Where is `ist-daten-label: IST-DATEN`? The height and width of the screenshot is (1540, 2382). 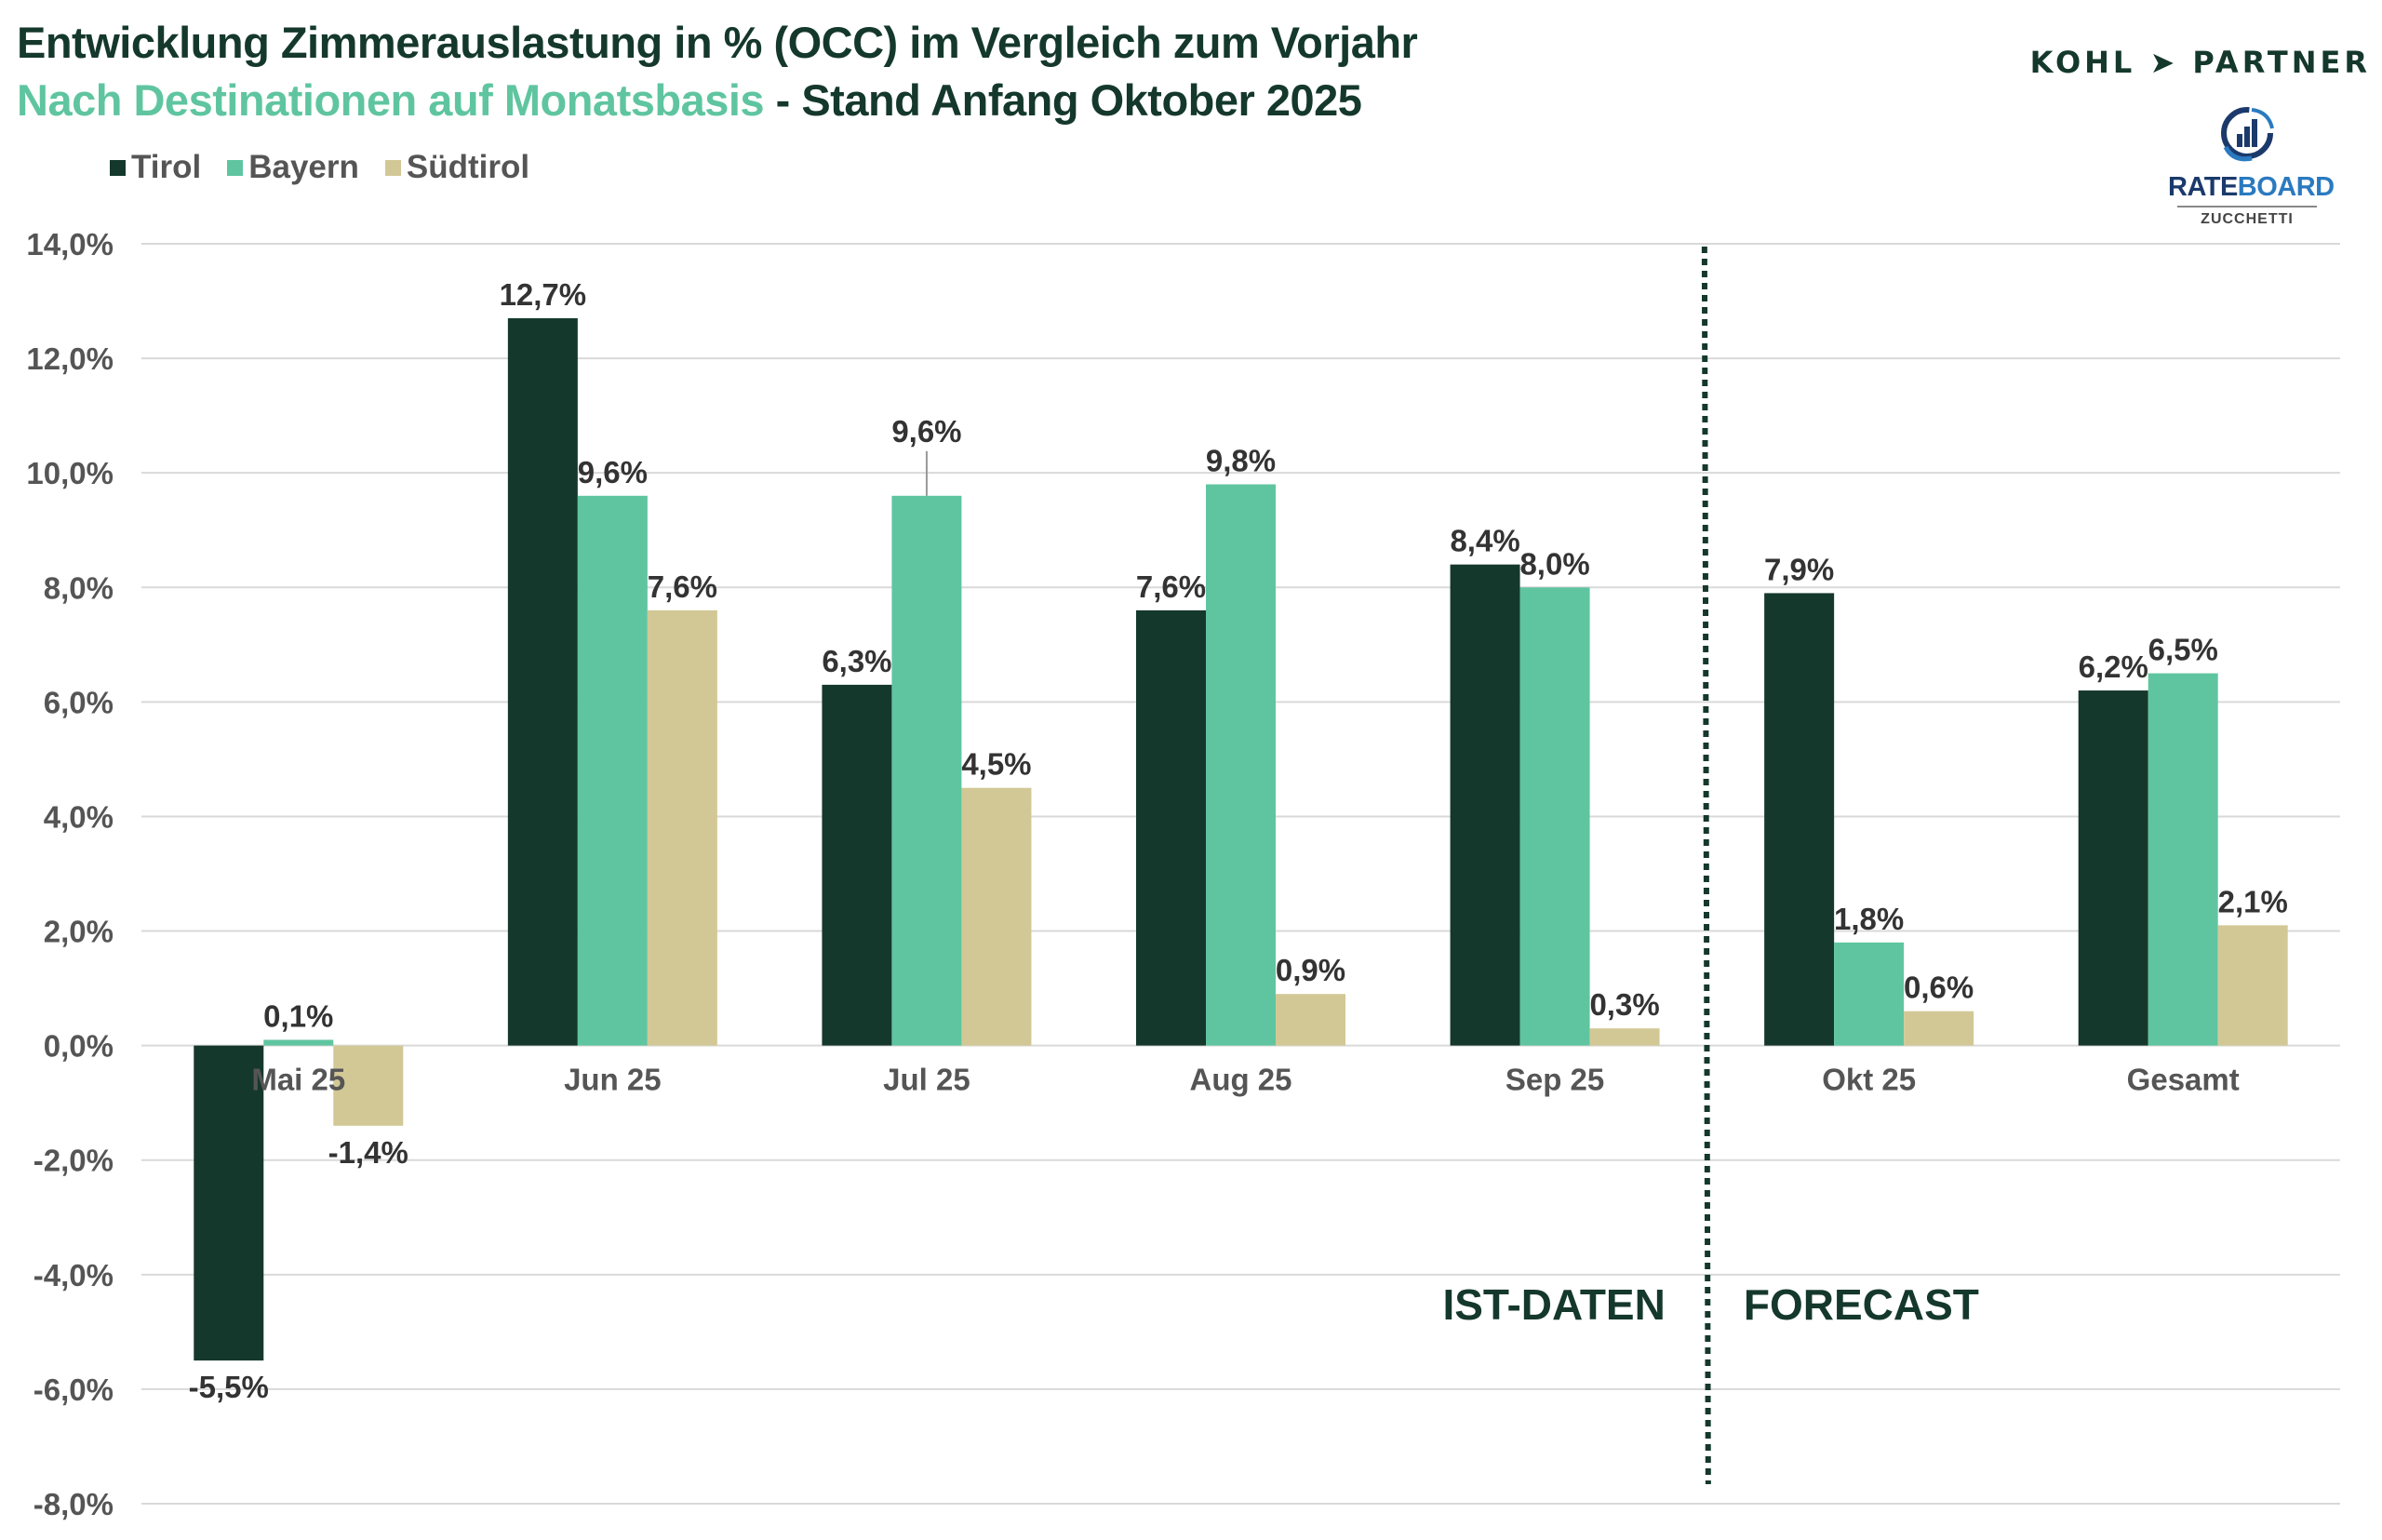 ist-daten-label: IST-DATEN is located at coordinates (1553, 1305).